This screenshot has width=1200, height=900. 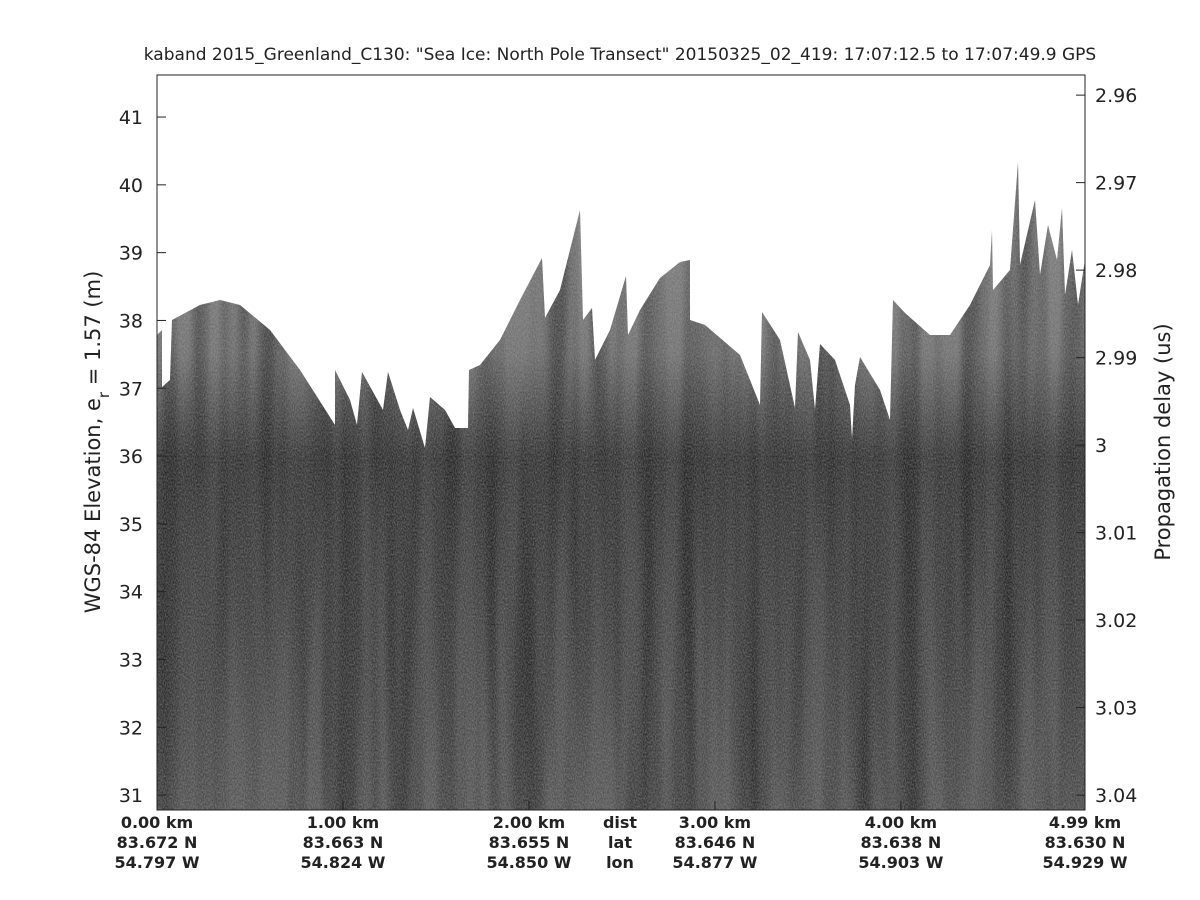 I want to click on x-tick-label: 4.00 km, so click(x=901, y=822).